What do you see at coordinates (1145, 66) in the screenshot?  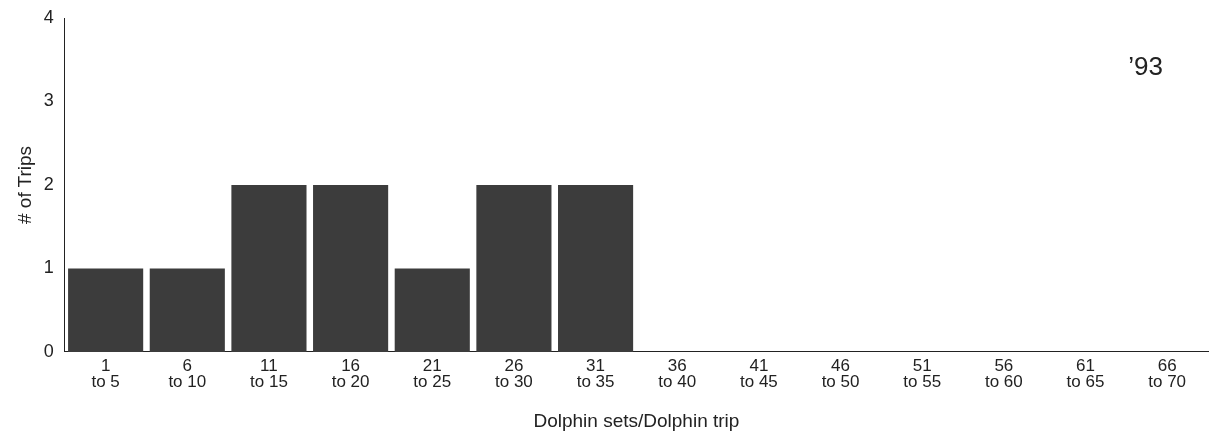 I see `annotation: ’93` at bounding box center [1145, 66].